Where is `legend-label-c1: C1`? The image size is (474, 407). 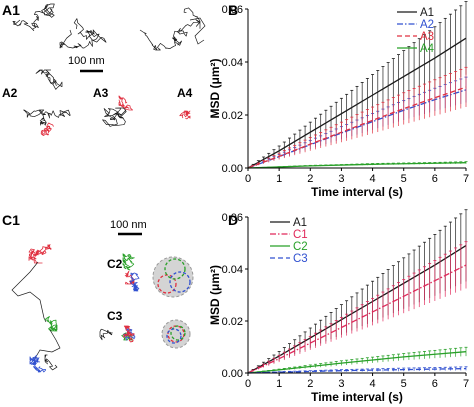
legend-label-c1: C1 is located at coordinates (300, 235).